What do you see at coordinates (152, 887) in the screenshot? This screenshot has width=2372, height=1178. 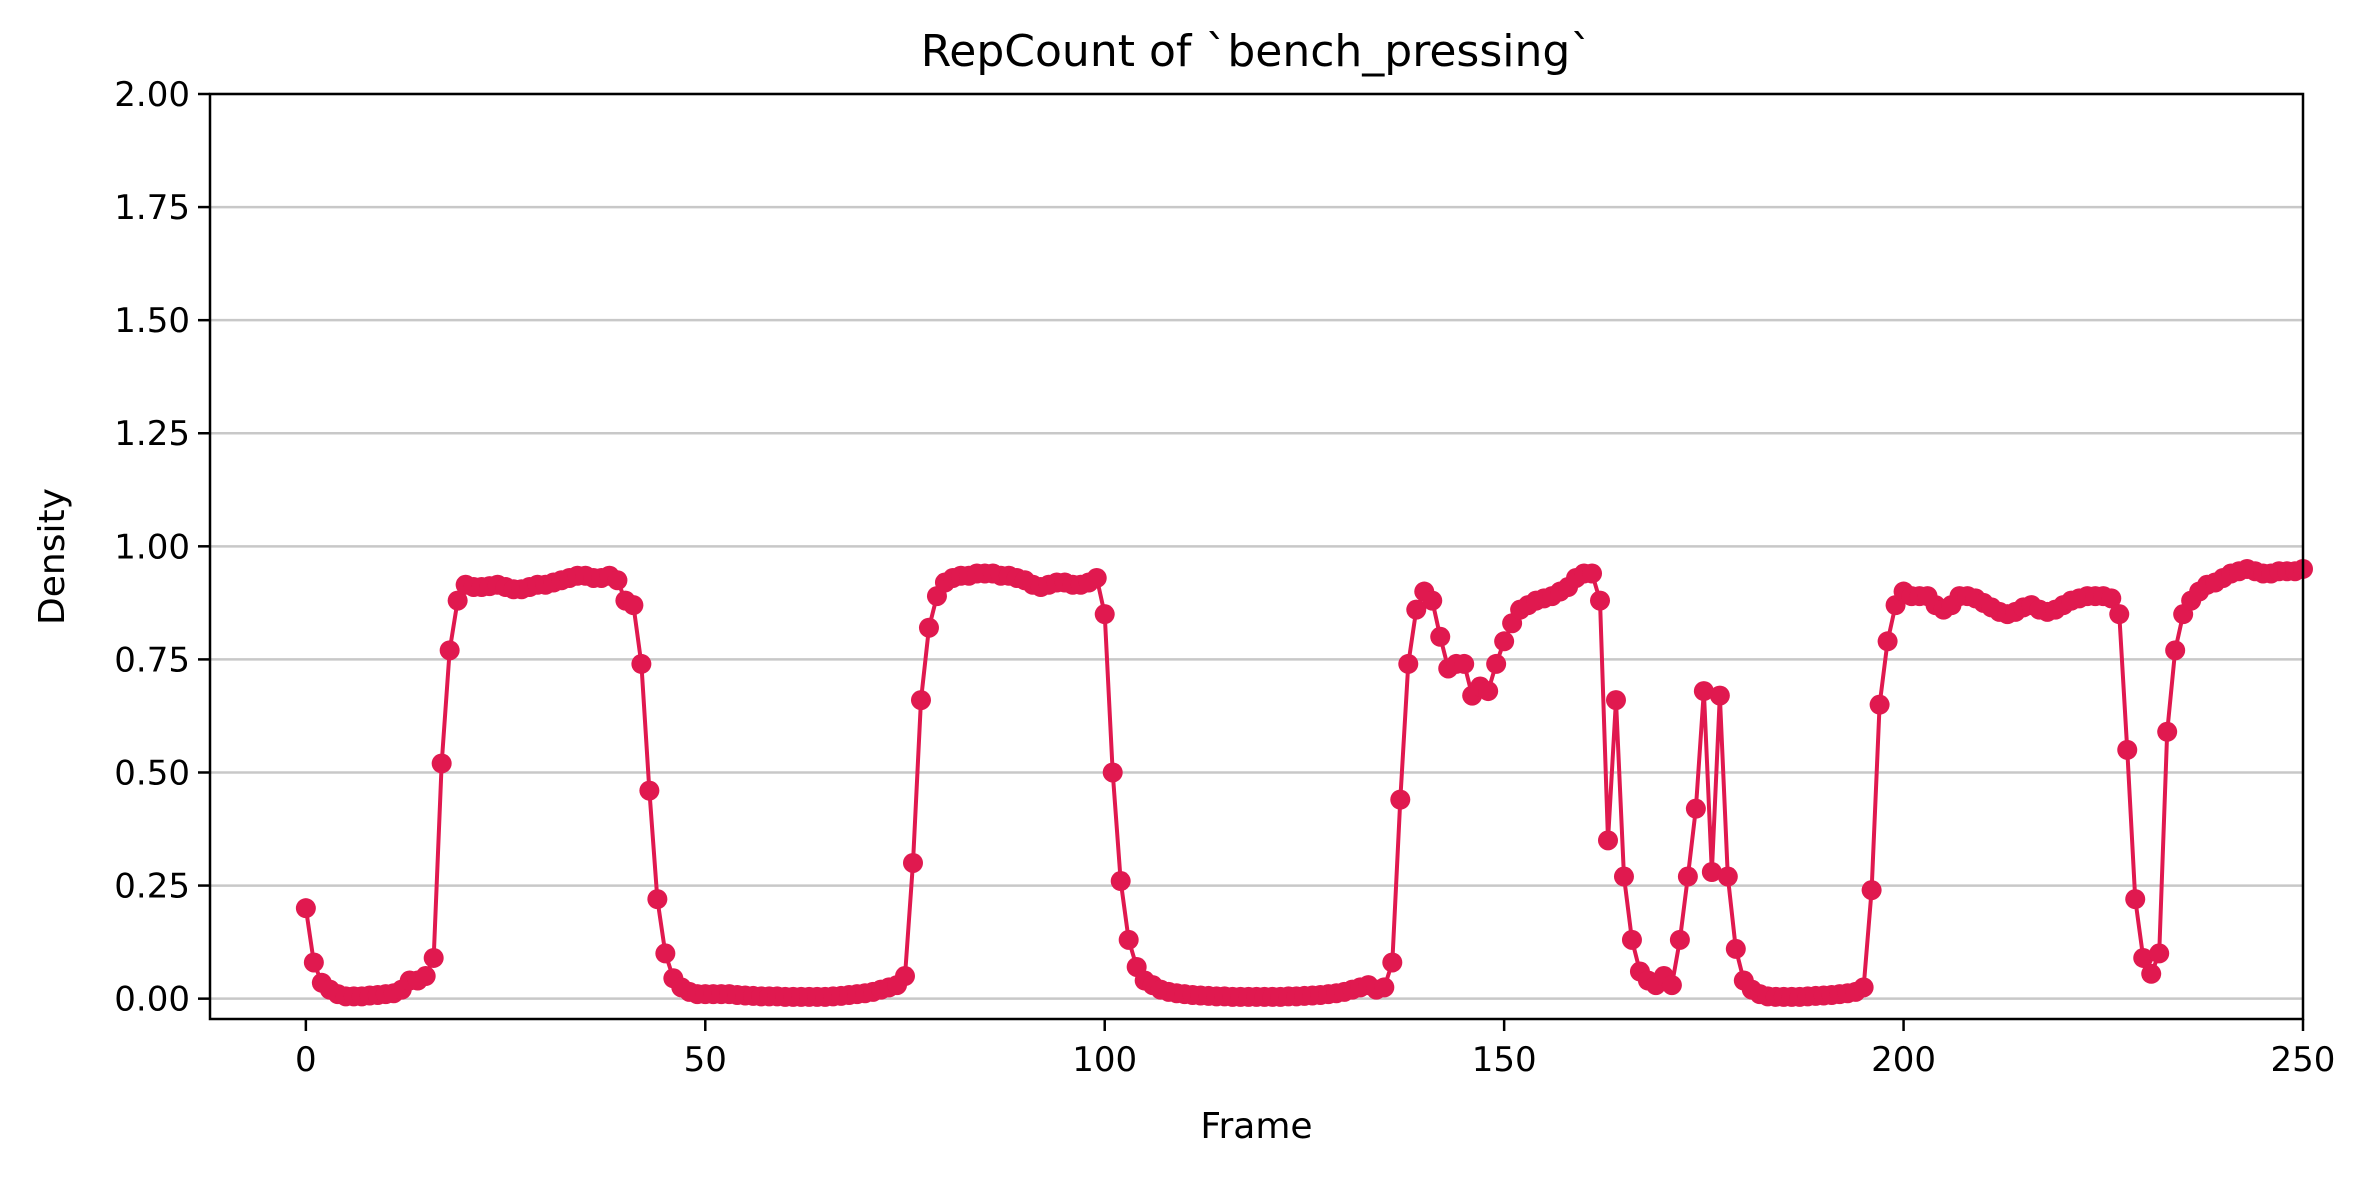 I see `y-tick-label: 0.25` at bounding box center [152, 887].